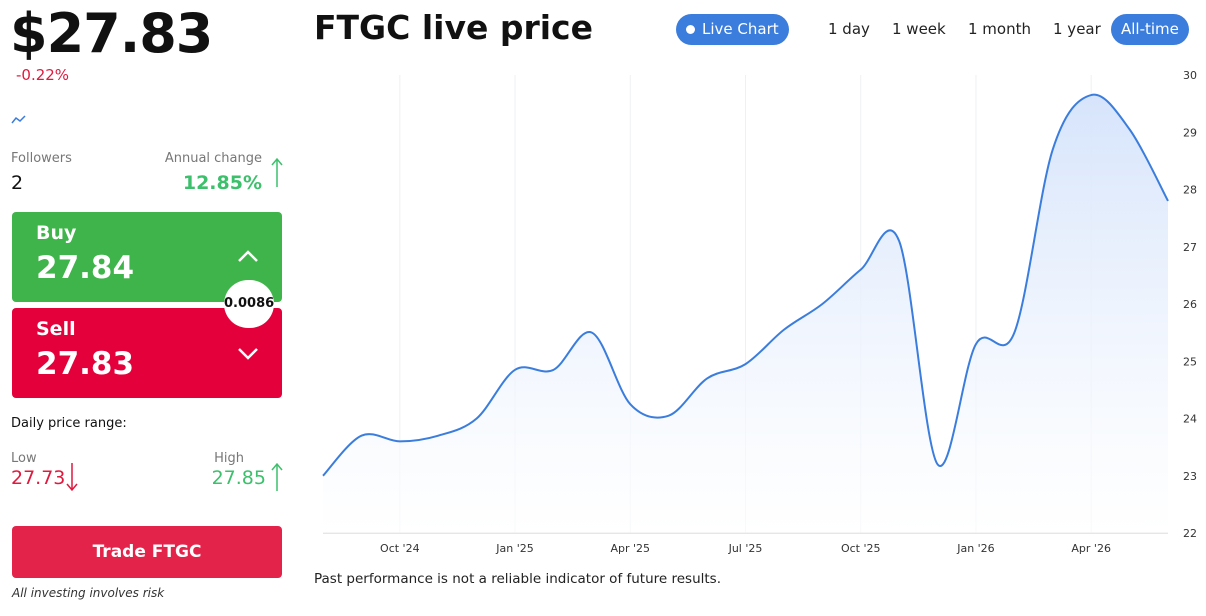 This screenshot has width=1206, height=616. What do you see at coordinates (1190, 361) in the screenshot?
I see `y-tick-label: 25` at bounding box center [1190, 361].